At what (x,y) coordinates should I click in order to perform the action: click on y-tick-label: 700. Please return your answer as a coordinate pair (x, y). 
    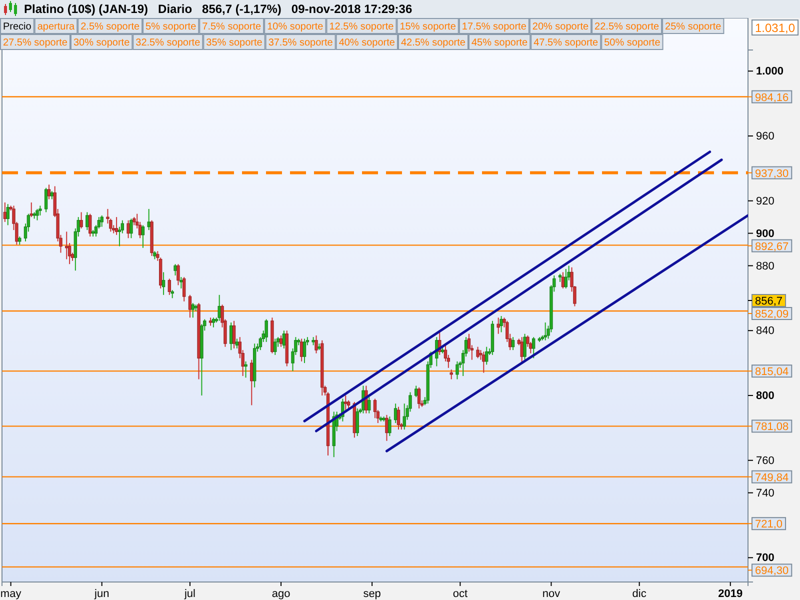
    Looking at the image, I should click on (765, 558).